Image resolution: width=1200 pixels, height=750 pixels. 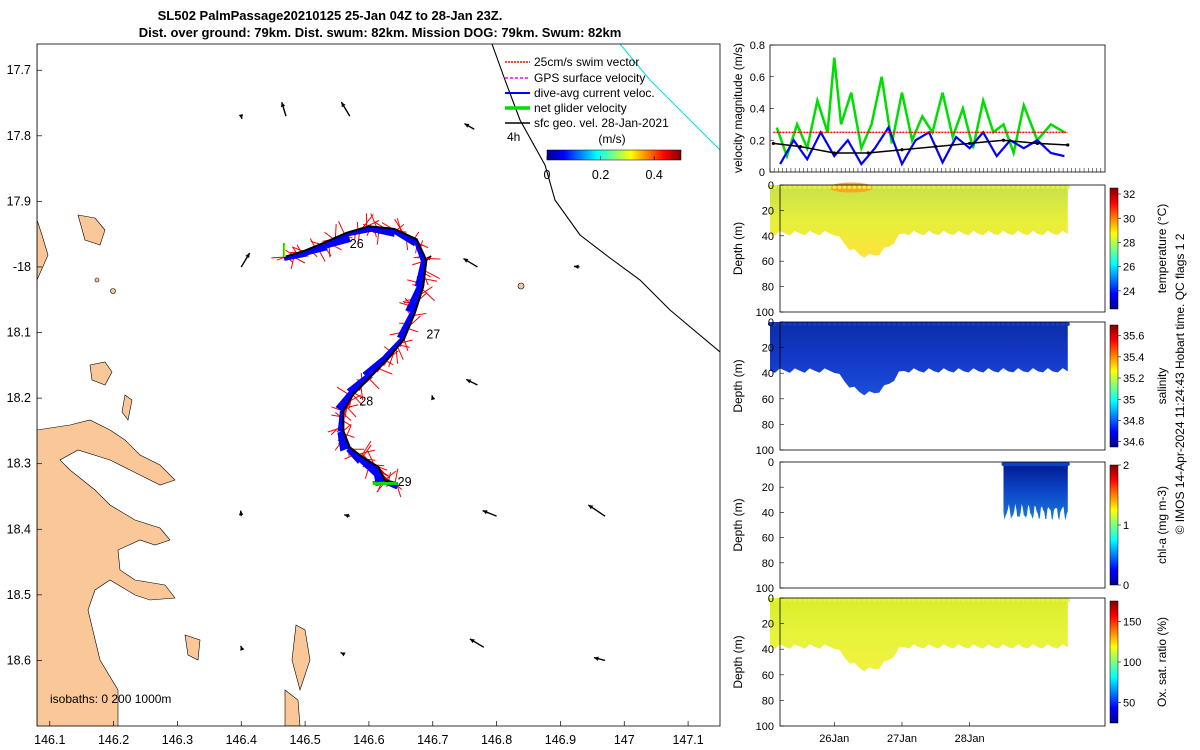 I want to click on chla-frame, so click(x=942, y=525).